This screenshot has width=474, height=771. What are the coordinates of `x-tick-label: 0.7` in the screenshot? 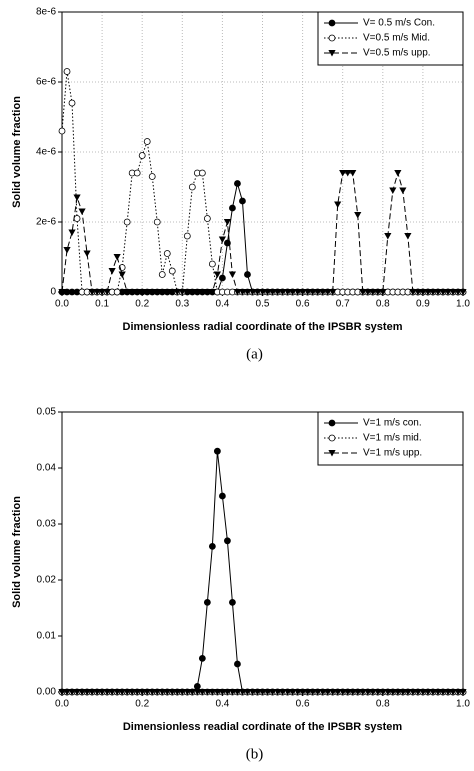 It's located at (343, 304).